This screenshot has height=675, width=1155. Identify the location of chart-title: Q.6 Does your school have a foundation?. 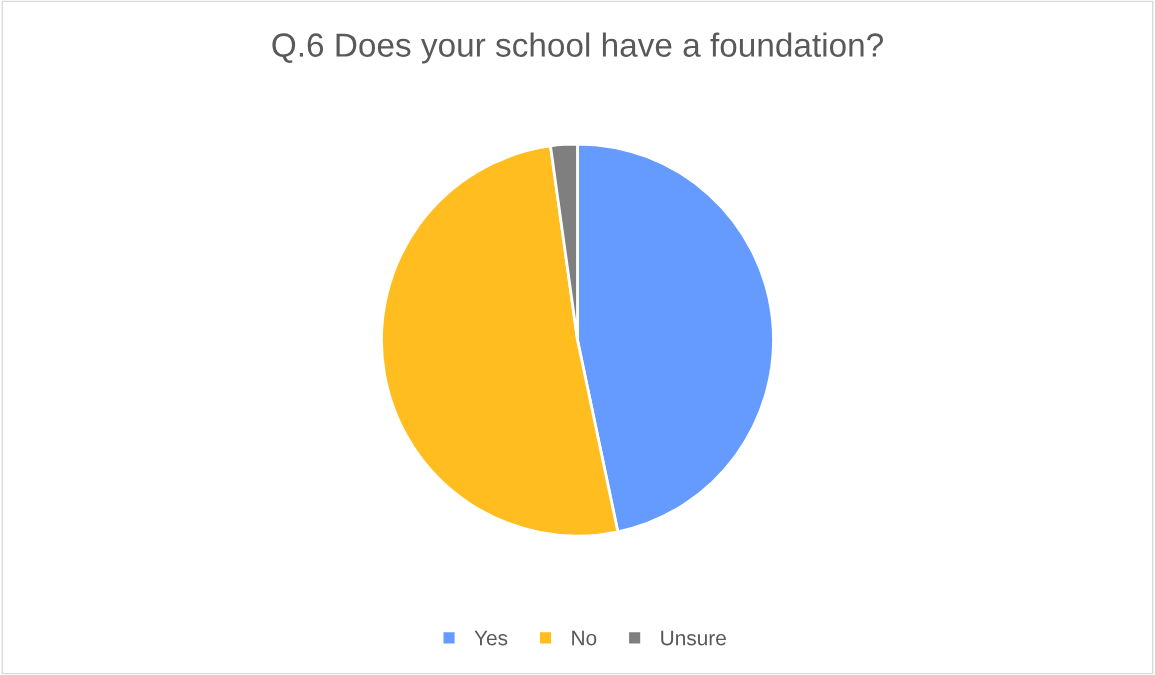
(577, 48).